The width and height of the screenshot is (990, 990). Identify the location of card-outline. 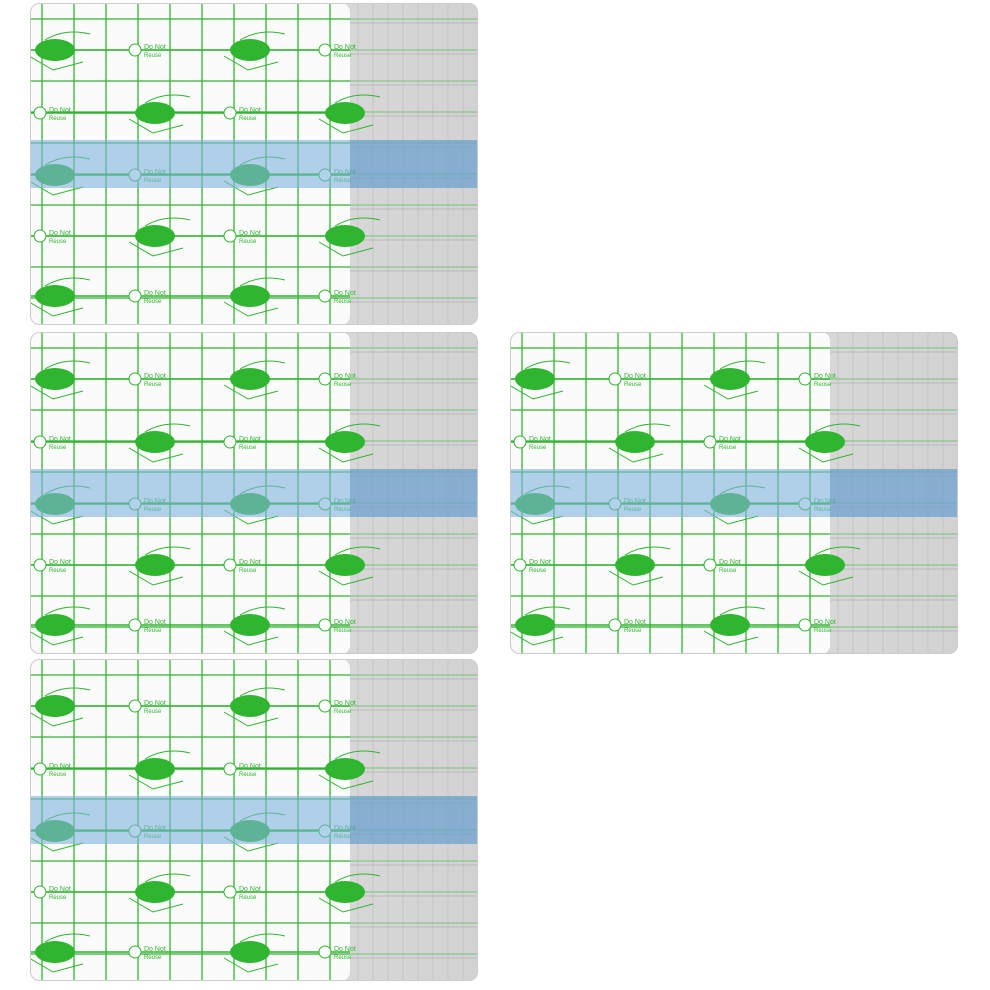
(254, 493).